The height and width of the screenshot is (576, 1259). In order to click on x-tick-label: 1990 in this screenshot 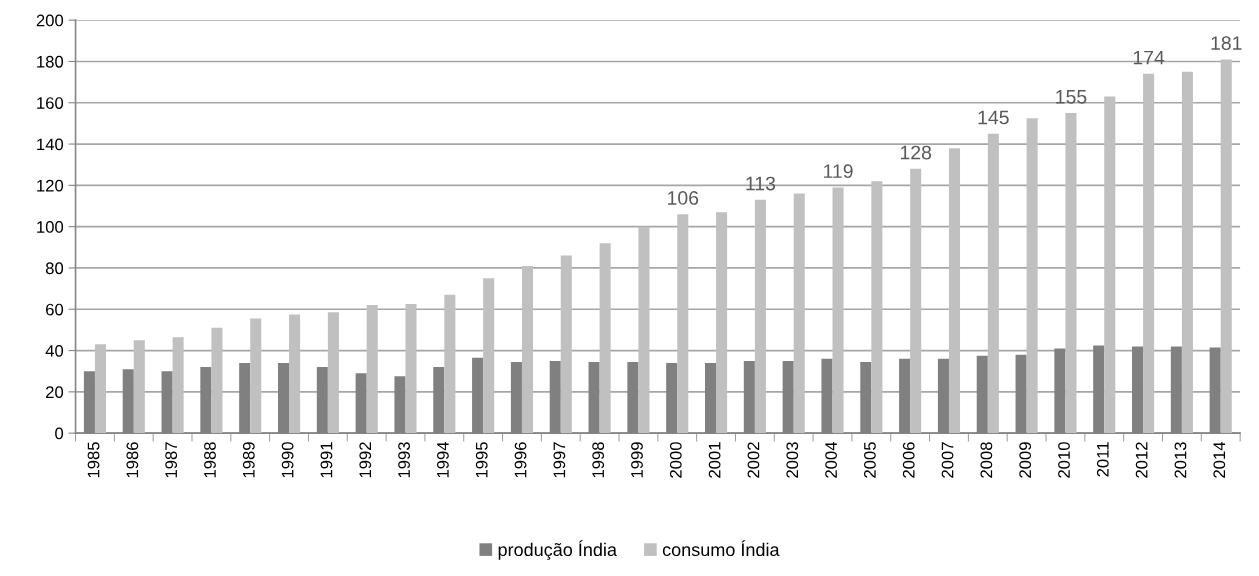, I will do `click(287, 460)`.